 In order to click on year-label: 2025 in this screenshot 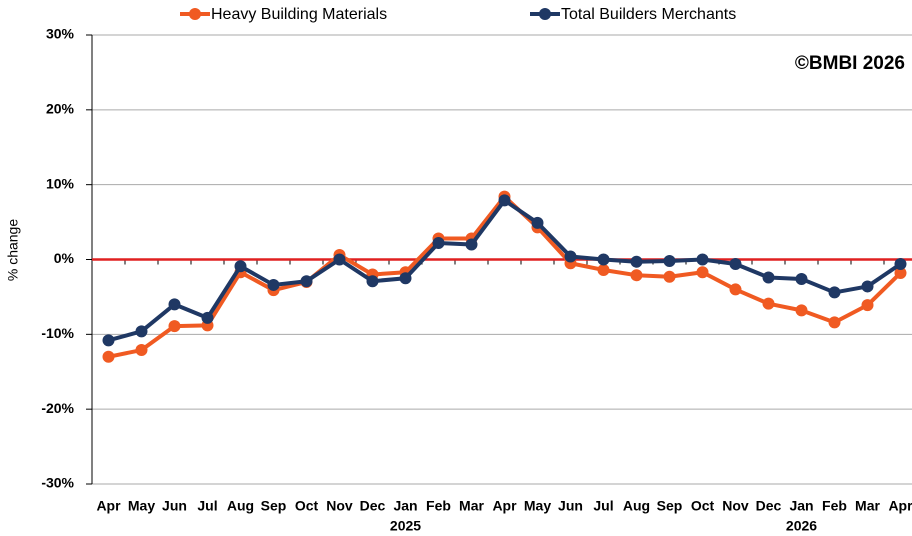, I will do `click(405, 526)`.